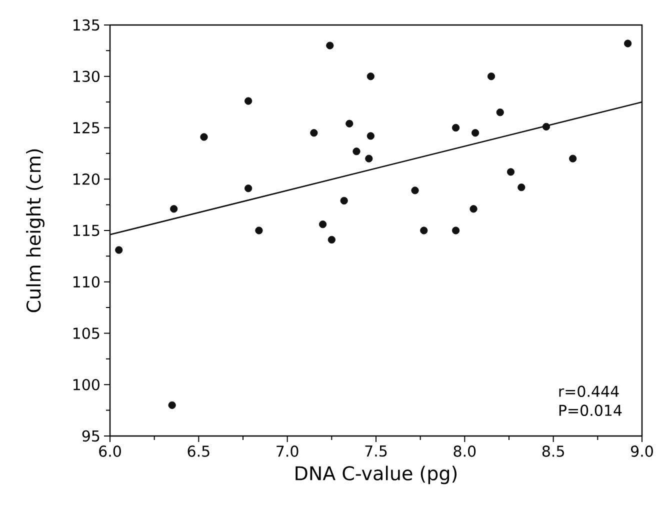 The height and width of the screenshot is (508, 658). Describe the element at coordinates (590, 410) in the screenshot. I see `annotation: P=0.014` at that location.